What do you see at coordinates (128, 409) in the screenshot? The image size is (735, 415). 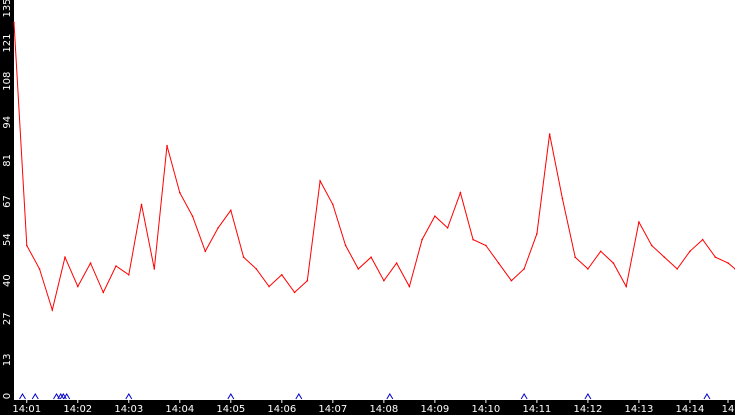 I see `x-tick-label: 14:03` at bounding box center [128, 409].